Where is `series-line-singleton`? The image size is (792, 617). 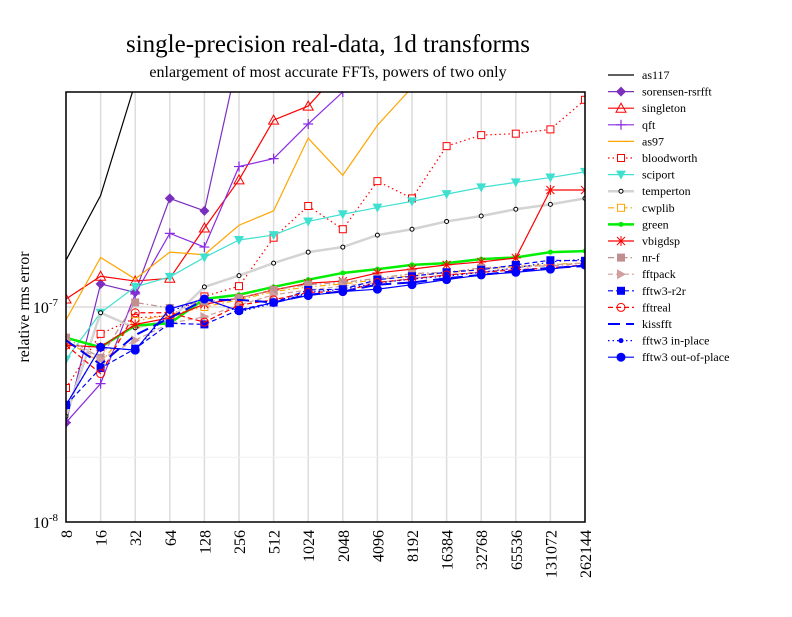 series-line-singleton is located at coordinates (194, 196).